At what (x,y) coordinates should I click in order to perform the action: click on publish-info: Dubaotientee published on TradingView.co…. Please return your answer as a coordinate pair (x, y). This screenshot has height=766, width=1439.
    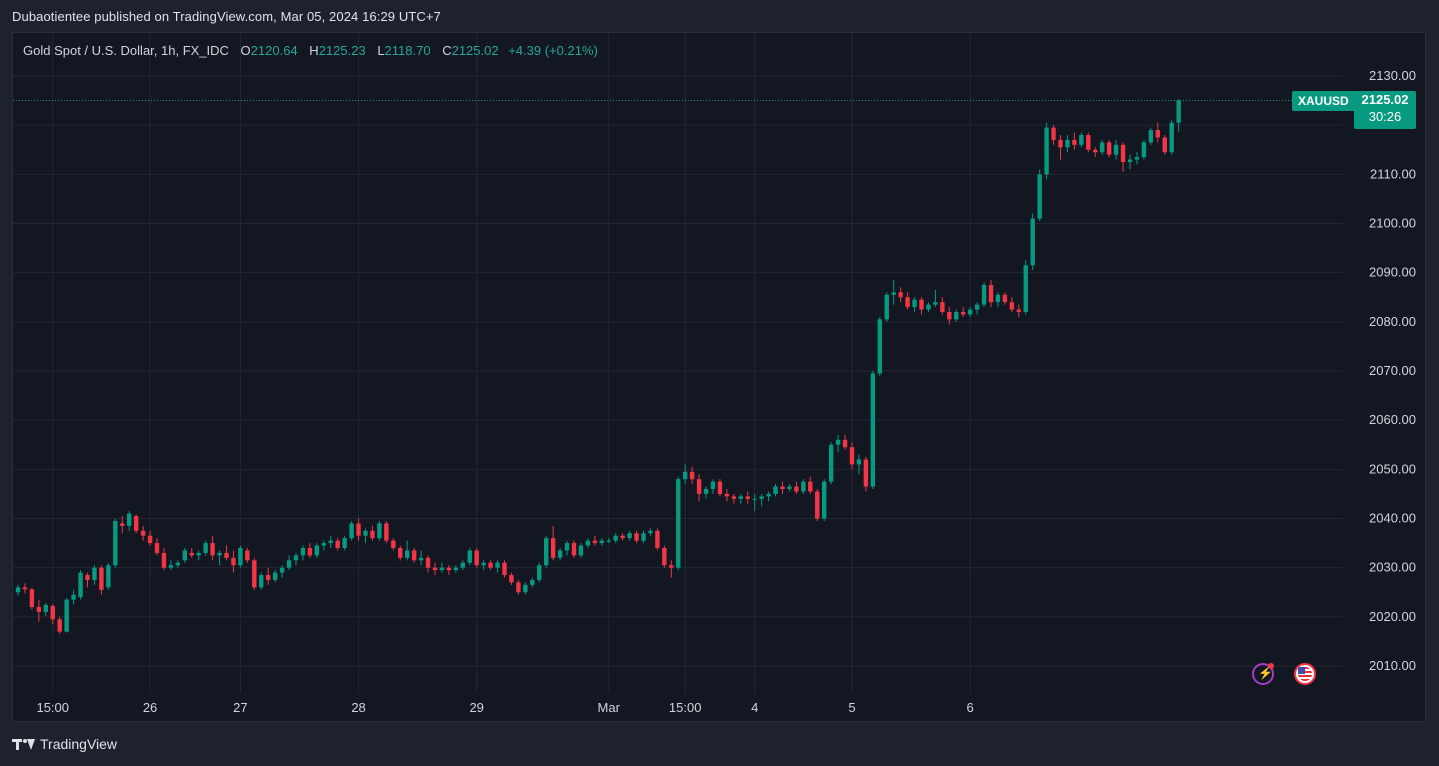
    Looking at the image, I should click on (226, 16).